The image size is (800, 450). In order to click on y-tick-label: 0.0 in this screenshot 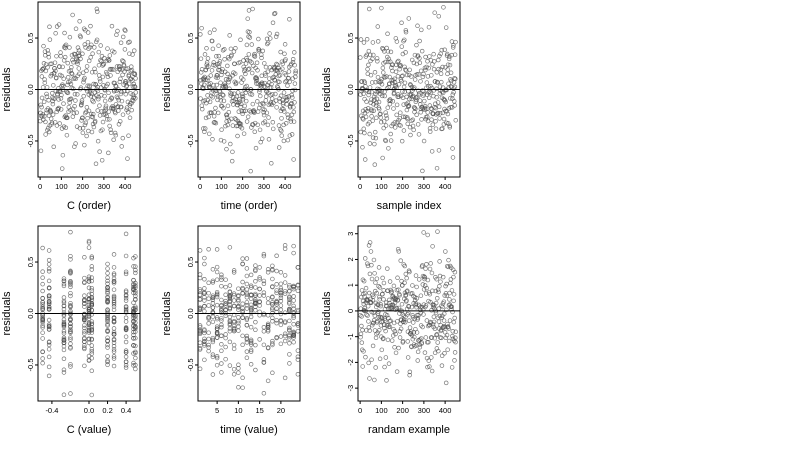, I will do `click(30, 313)`.